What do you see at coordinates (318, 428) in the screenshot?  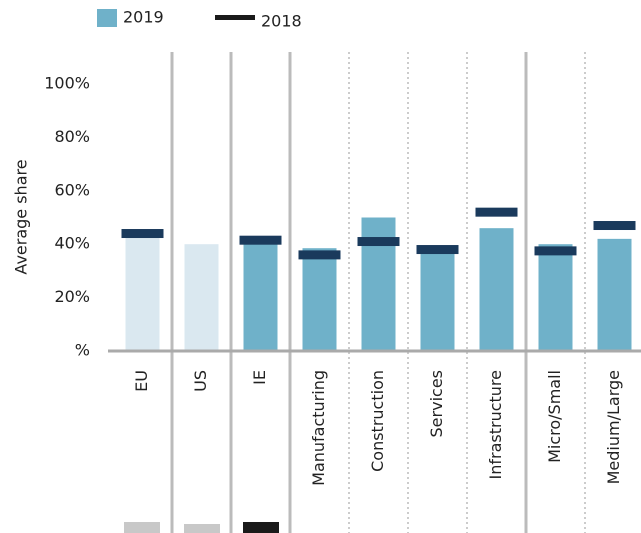 I see `x-tick-label: Manufacturing` at bounding box center [318, 428].